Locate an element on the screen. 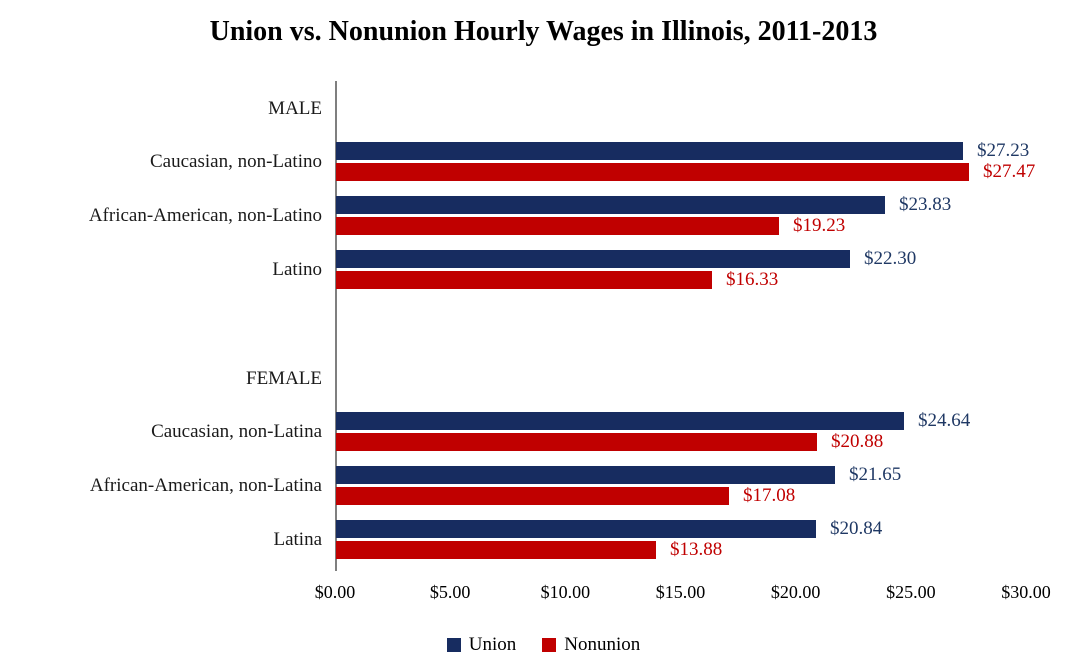 This screenshot has height=670, width=1087. legend-item-nonunion: Nonunion is located at coordinates (591, 645).